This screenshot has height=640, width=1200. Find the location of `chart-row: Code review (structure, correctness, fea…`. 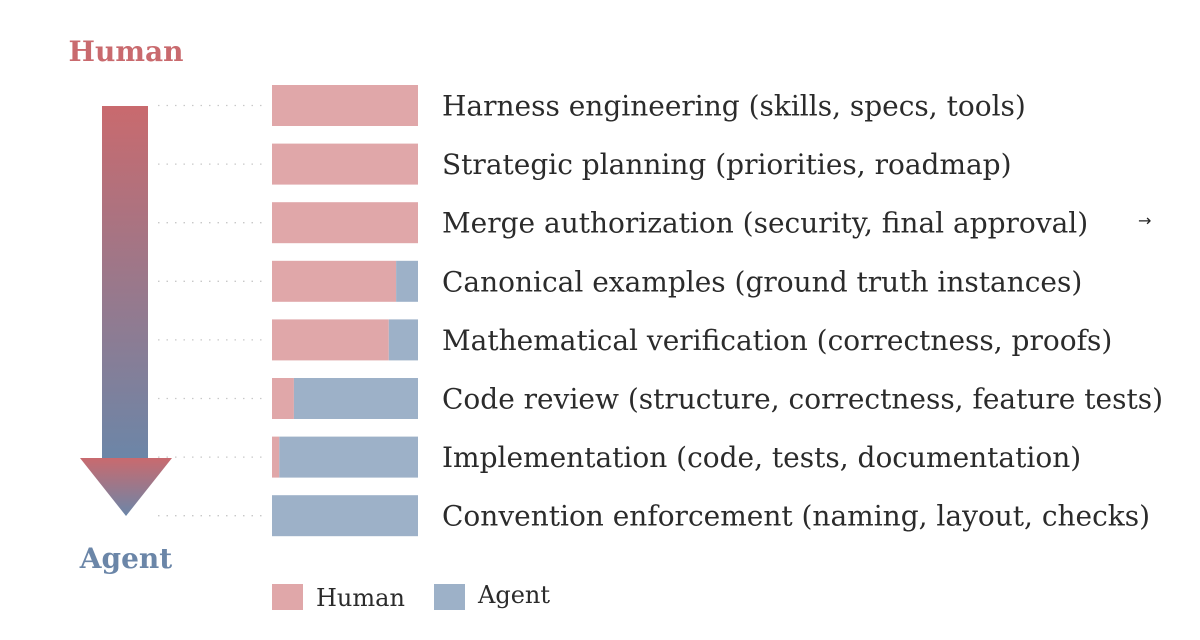

chart-row: Code review (structure, correctness, fea… is located at coordinates (660, 398).